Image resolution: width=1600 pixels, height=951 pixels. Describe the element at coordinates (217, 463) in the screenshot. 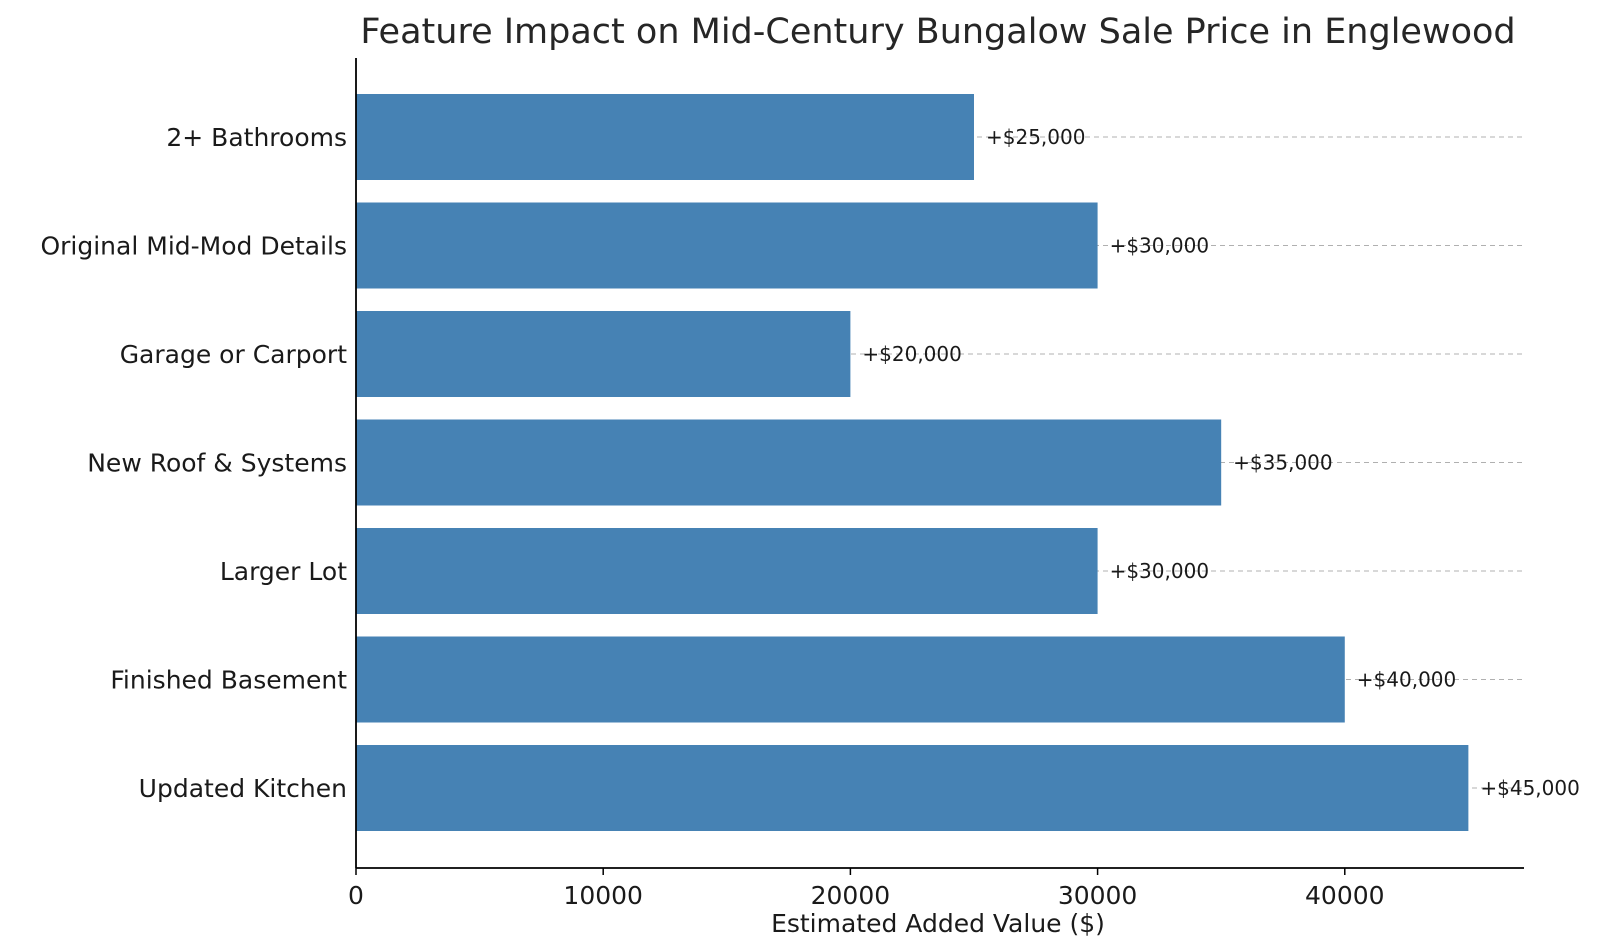

I see `category-label: New Roof & Systems` at that location.